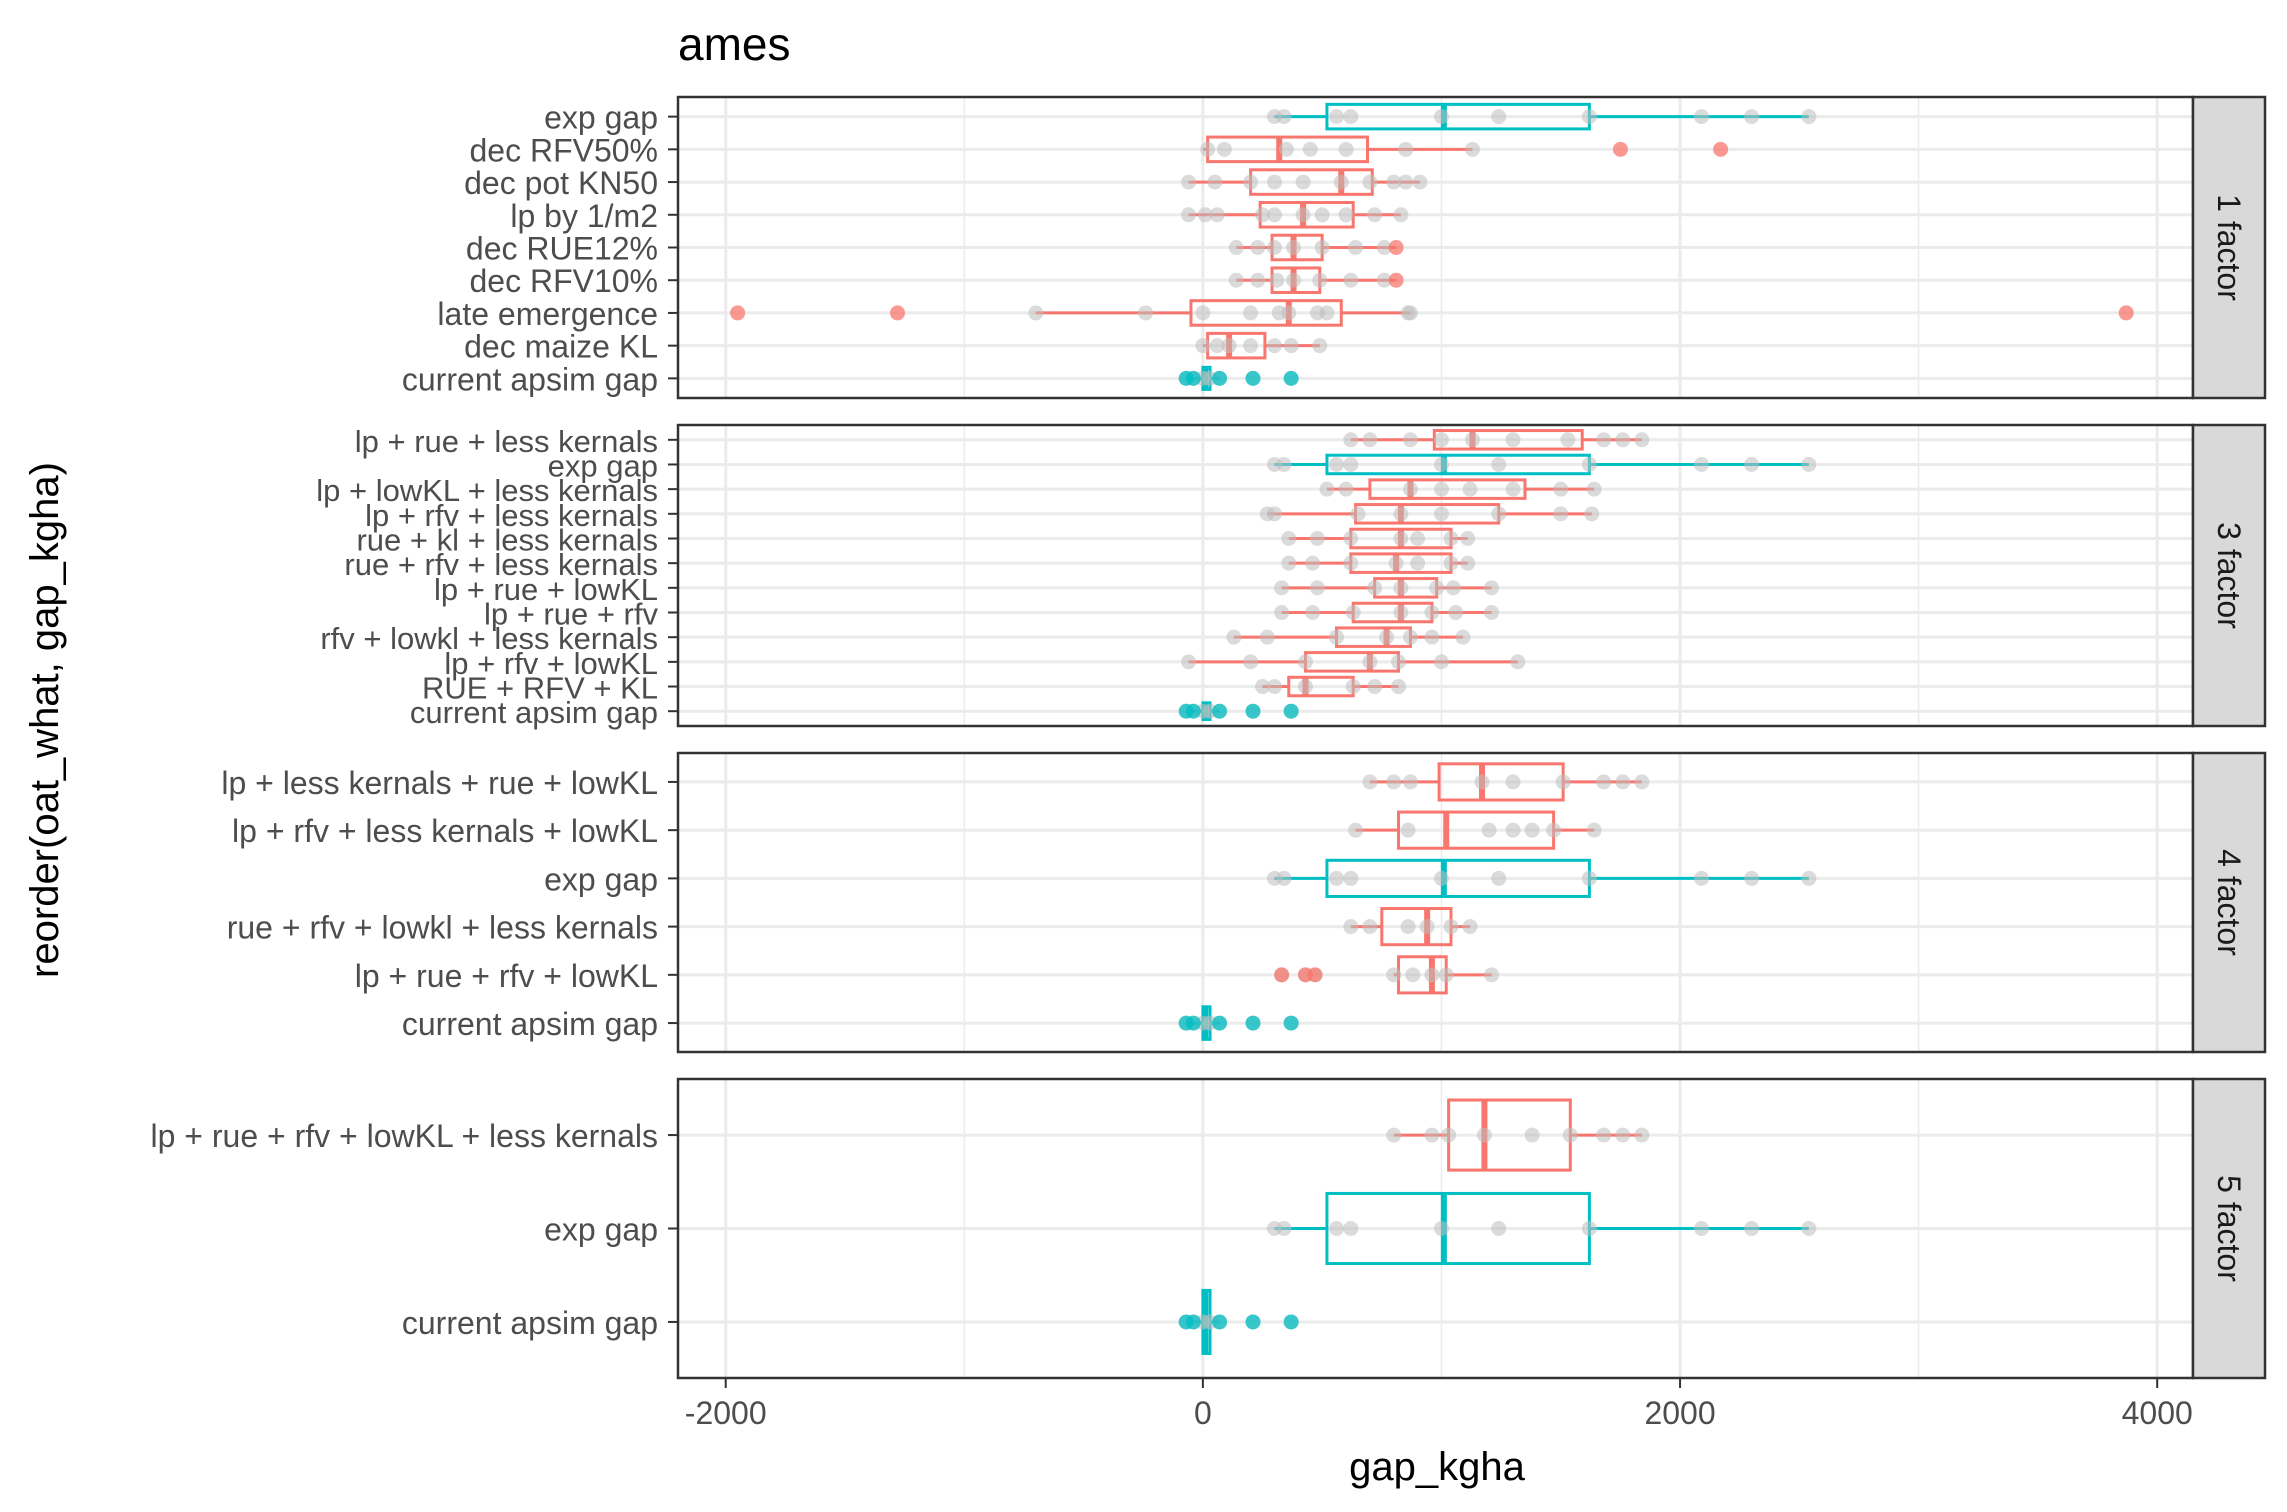 The height and width of the screenshot is (1512, 2287). Describe the element at coordinates (442, 928) in the screenshot. I see `y-tick-label: rue + rfv + lowkl + less kernals` at that location.